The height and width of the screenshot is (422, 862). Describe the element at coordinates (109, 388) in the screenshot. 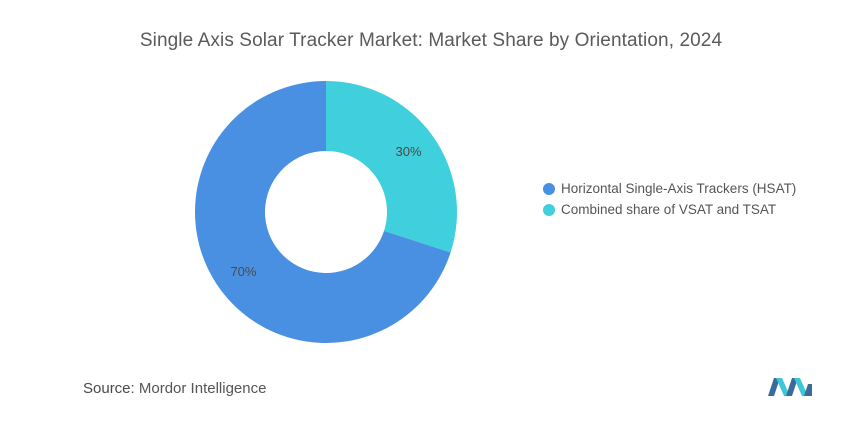

I see `source-label: Source:` at that location.